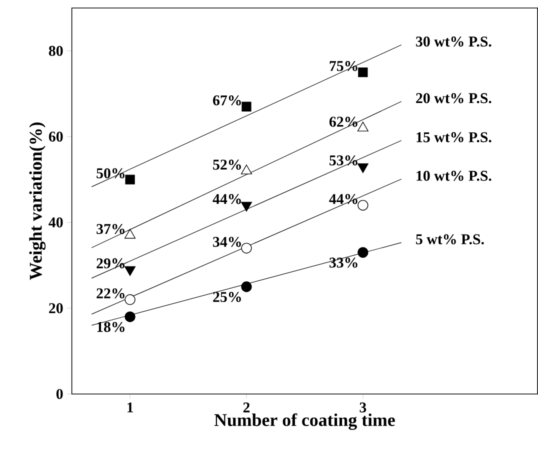 The image size is (538, 453). I want to click on x-tick-label: 1, so click(130, 407).